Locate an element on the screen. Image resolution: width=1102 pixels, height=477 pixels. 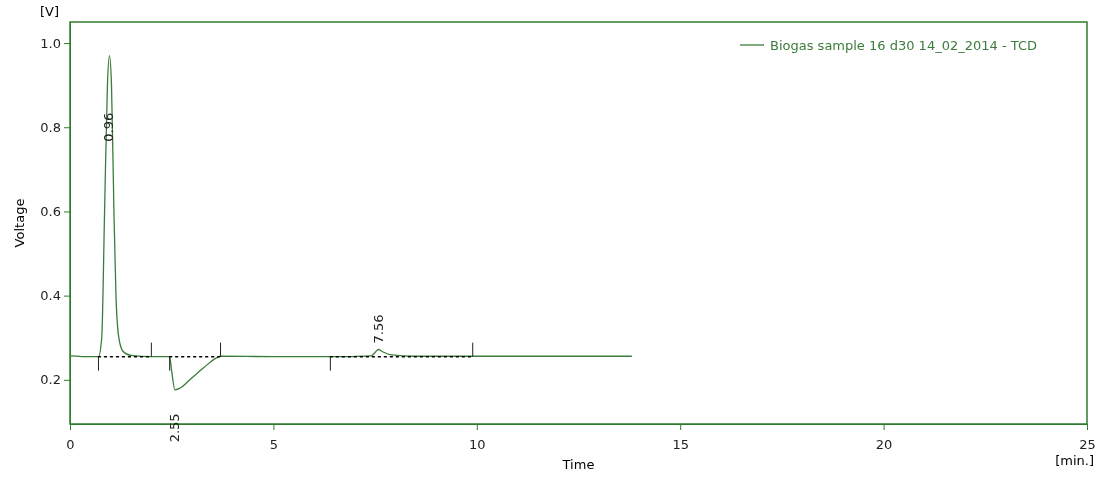
y-tick-label: 0.2 is located at coordinates (50, 380).